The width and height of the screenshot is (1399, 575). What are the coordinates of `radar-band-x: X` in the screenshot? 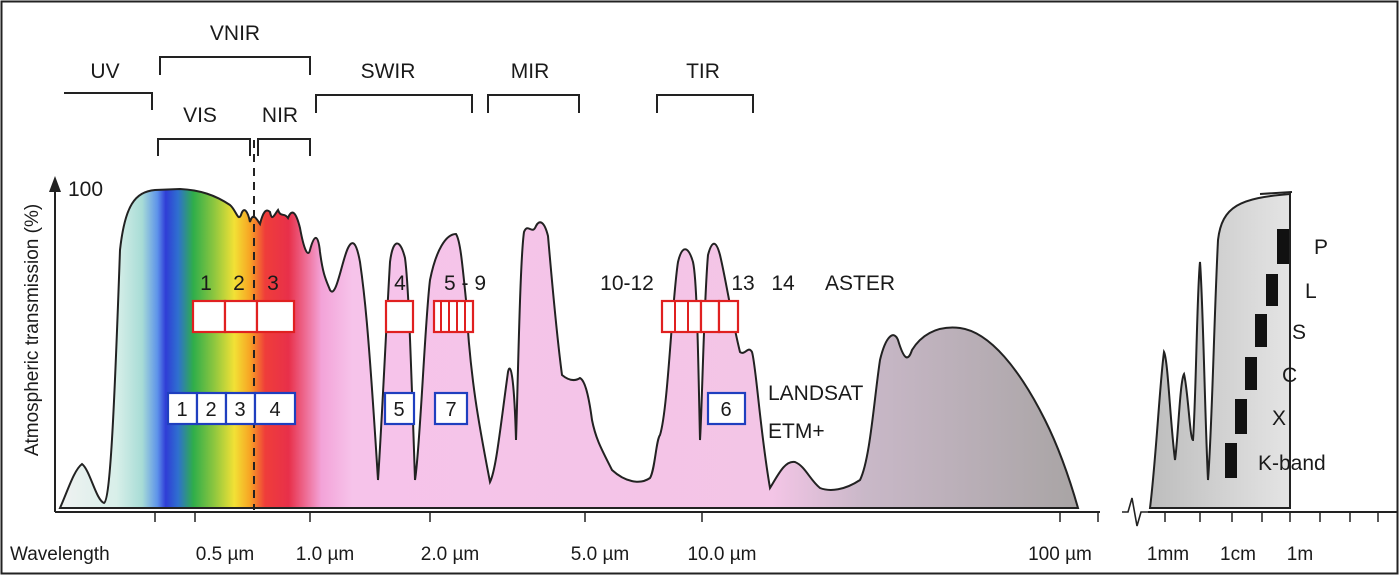 It's located at (1279, 418).